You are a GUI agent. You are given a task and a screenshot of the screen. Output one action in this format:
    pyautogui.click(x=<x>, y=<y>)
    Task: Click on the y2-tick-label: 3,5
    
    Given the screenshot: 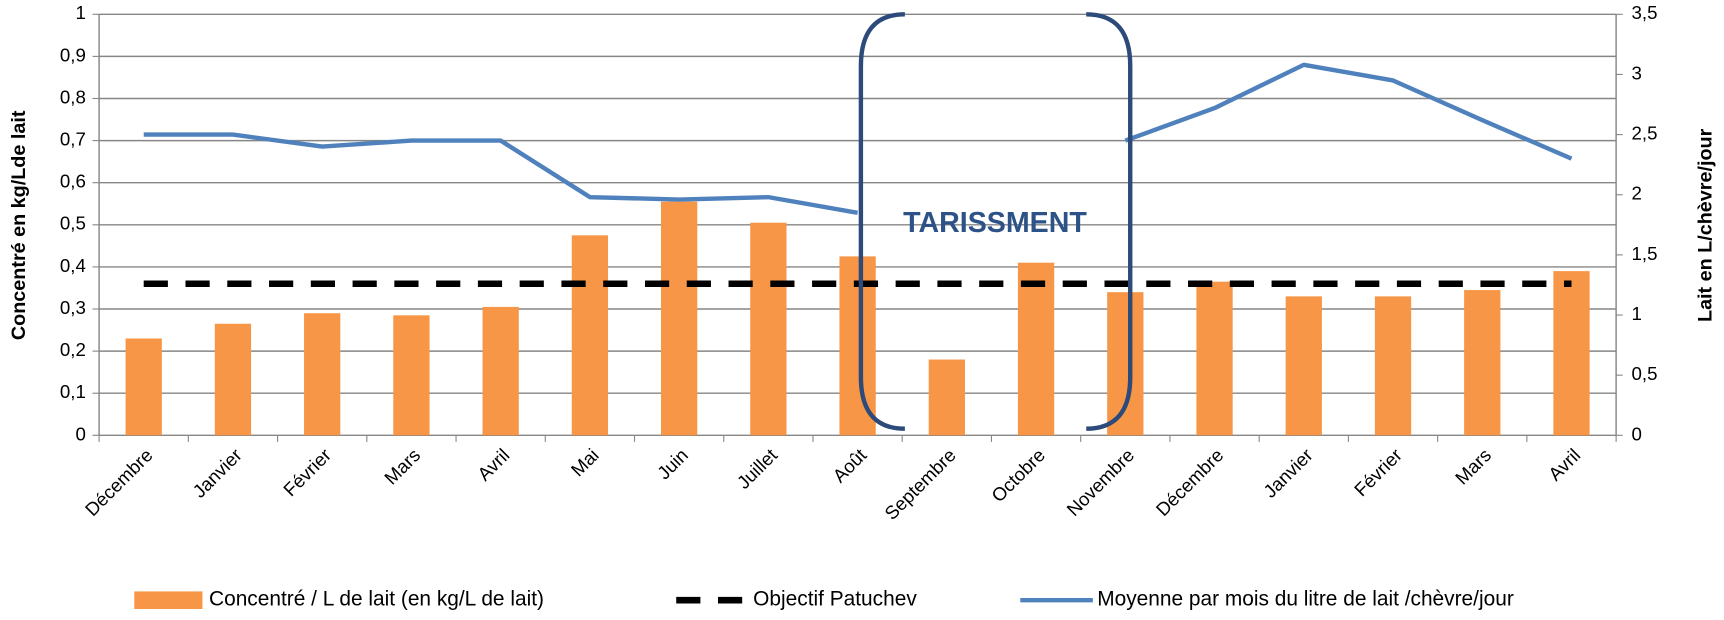 What is the action you would take?
    pyautogui.click(x=1645, y=12)
    